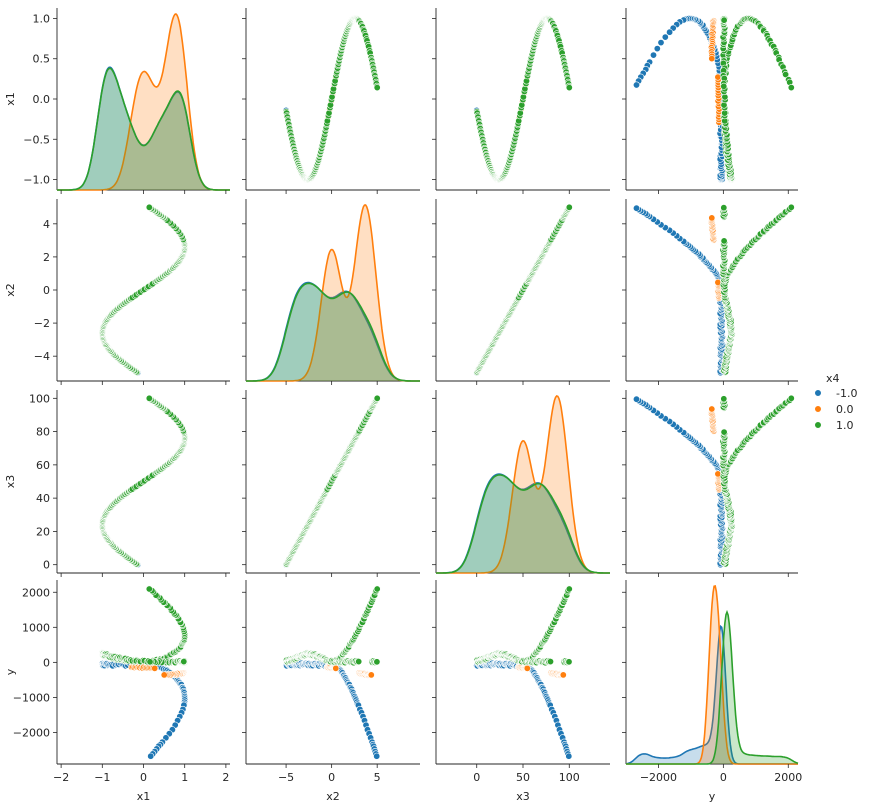  I want to click on x-axis-title-x3: x3, so click(523, 796).